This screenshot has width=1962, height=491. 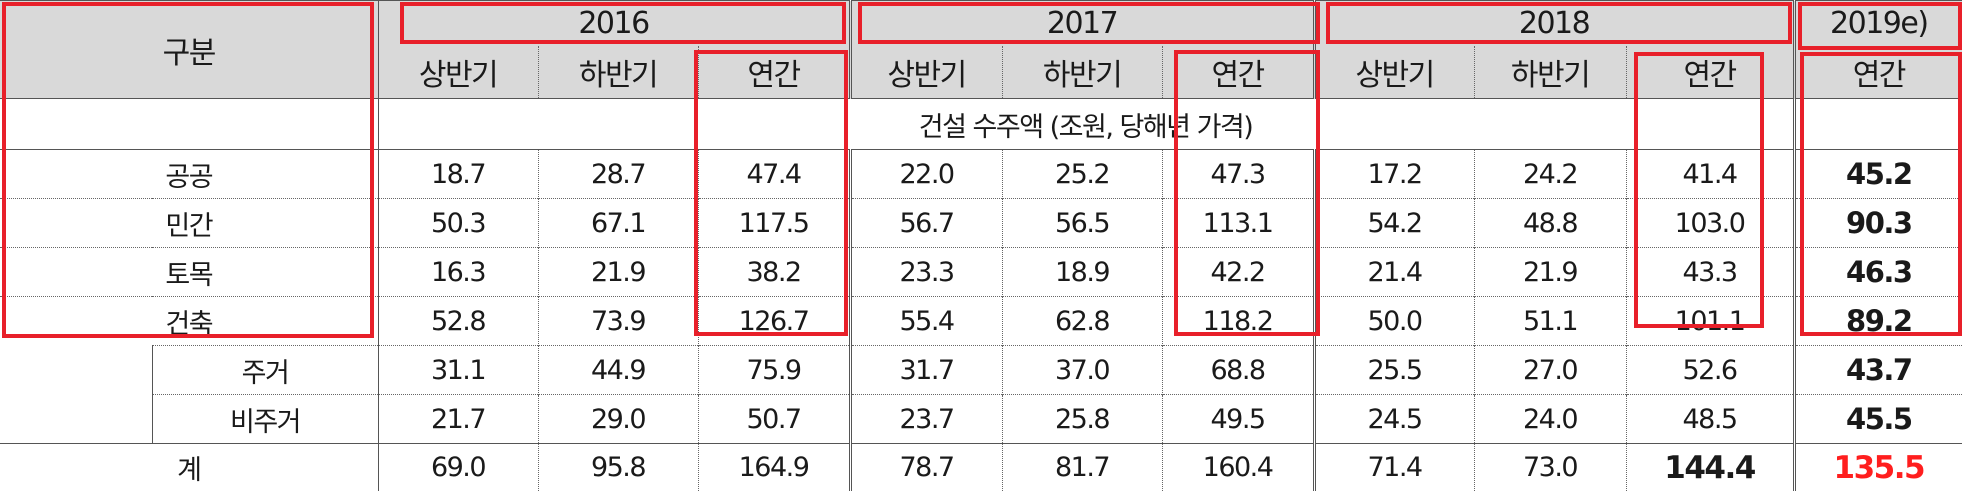 What do you see at coordinates (1878, 370) in the screenshot?
I see `cell-2019: 43.7` at bounding box center [1878, 370].